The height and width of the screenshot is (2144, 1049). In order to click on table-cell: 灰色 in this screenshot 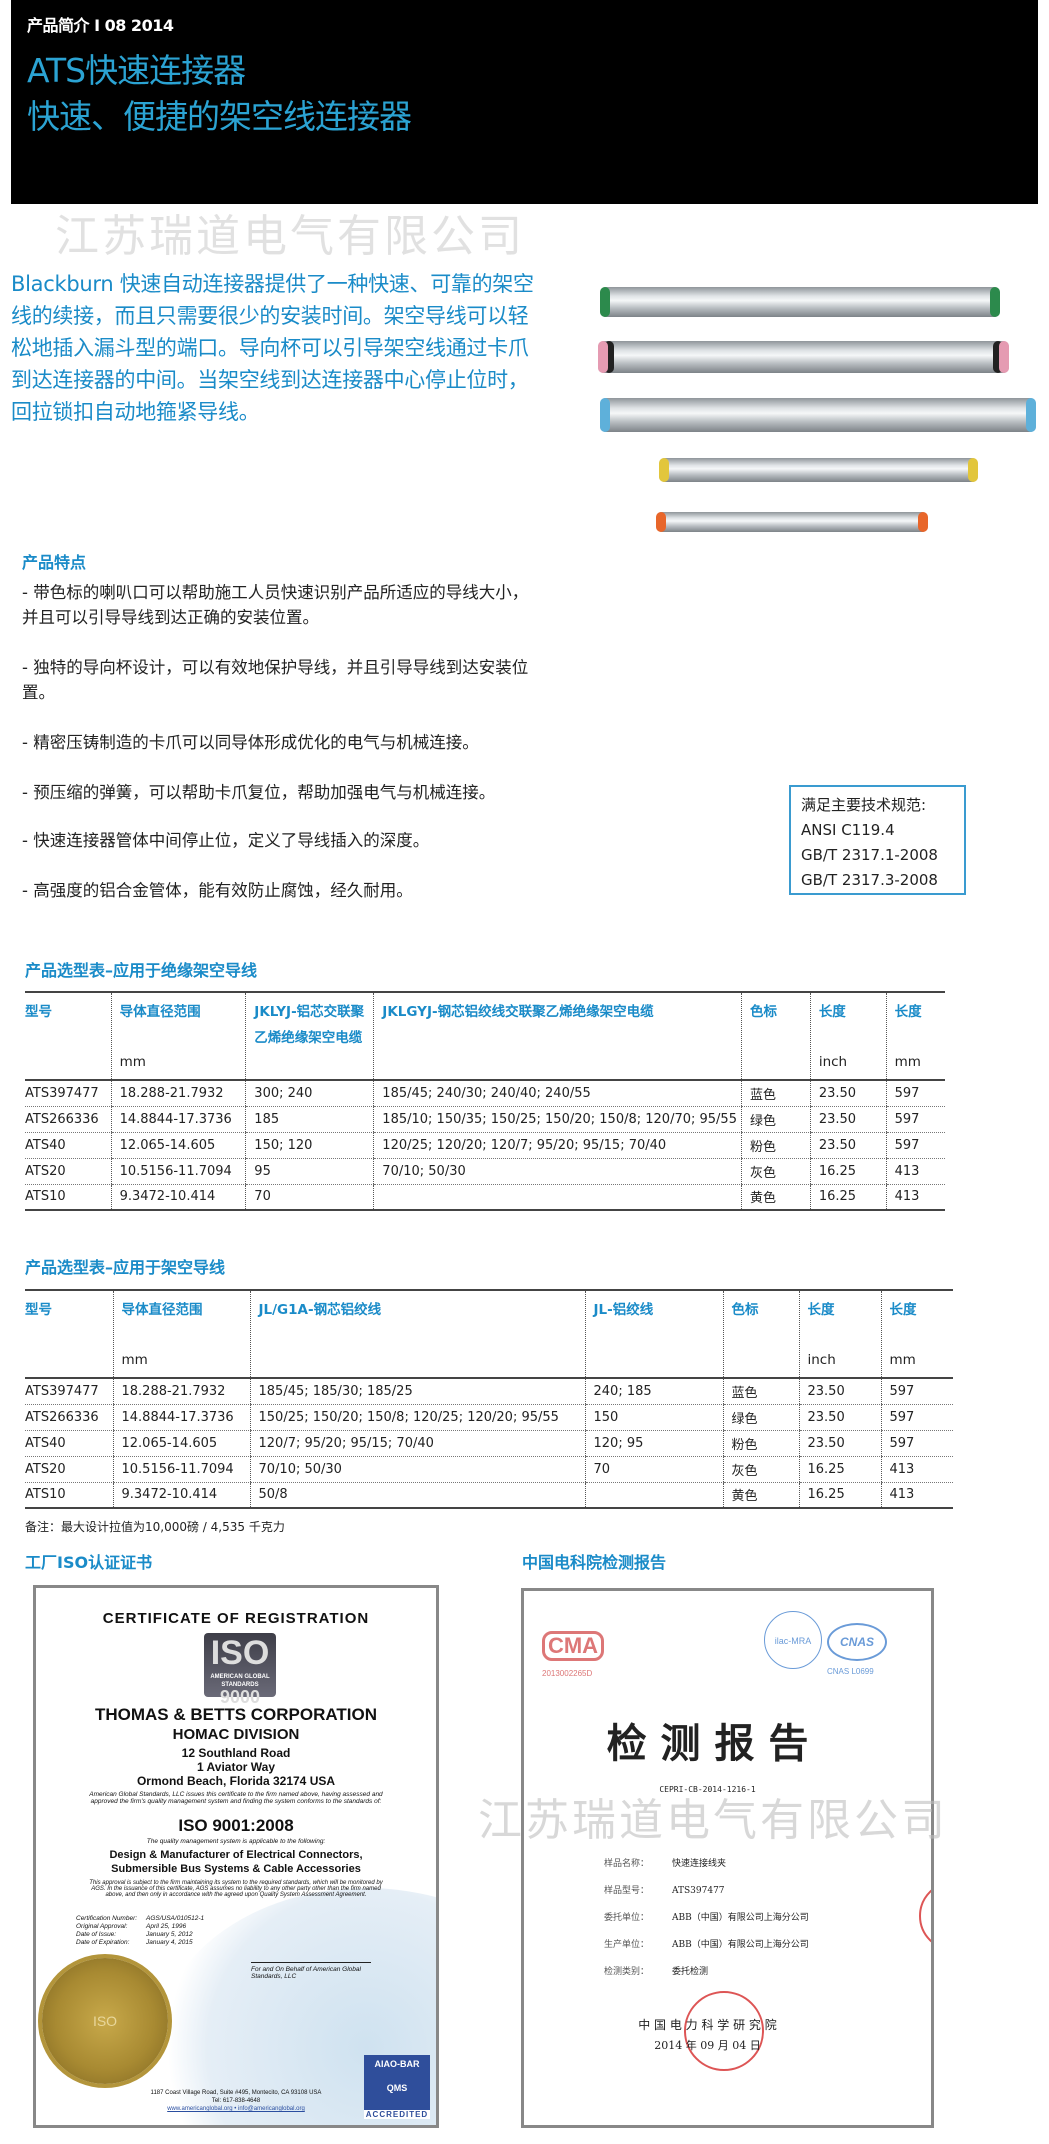, I will do `click(775, 1171)`.